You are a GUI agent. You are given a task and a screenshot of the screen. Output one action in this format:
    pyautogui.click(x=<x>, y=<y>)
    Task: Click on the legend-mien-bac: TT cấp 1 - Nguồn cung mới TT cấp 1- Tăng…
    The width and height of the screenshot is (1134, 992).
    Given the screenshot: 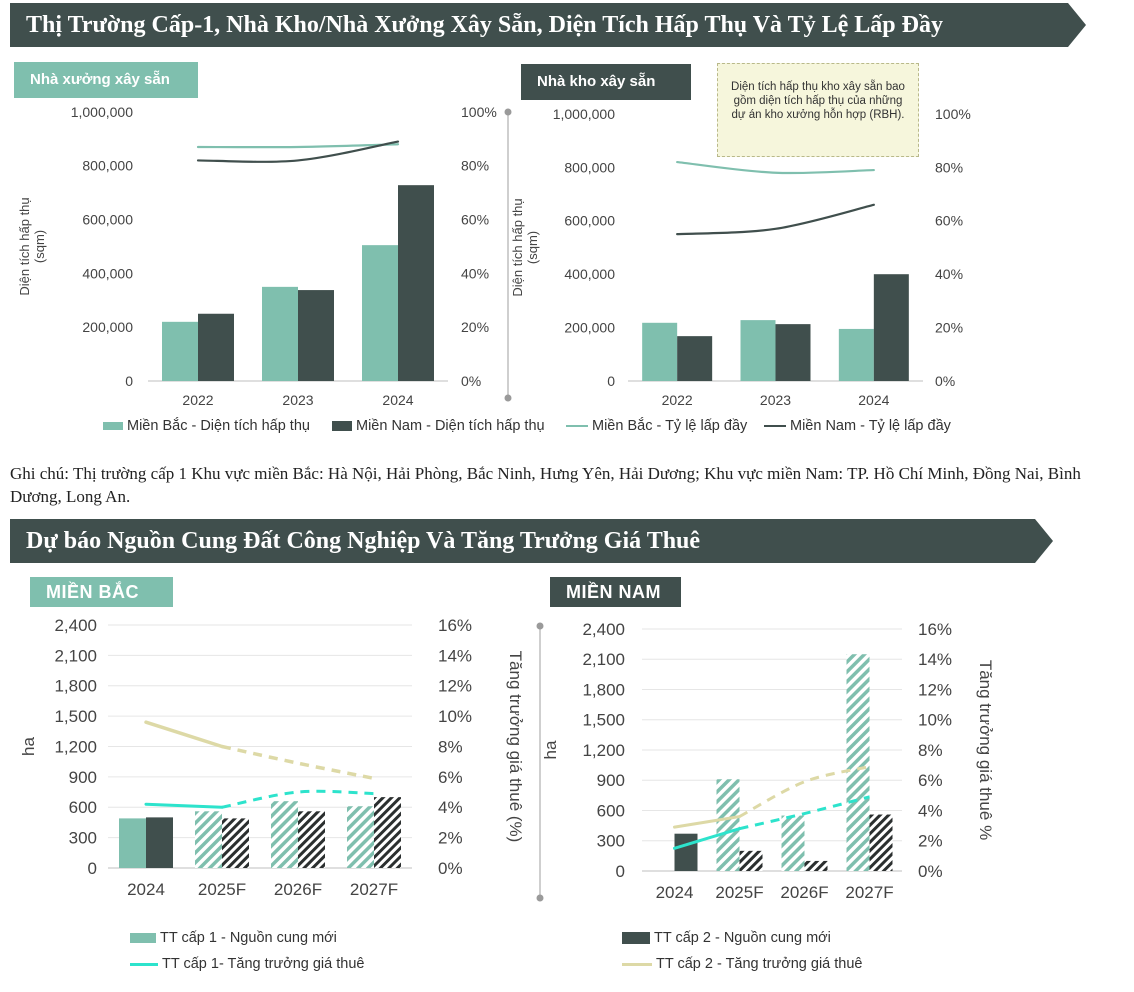 What is the action you would take?
    pyautogui.click(x=260, y=955)
    